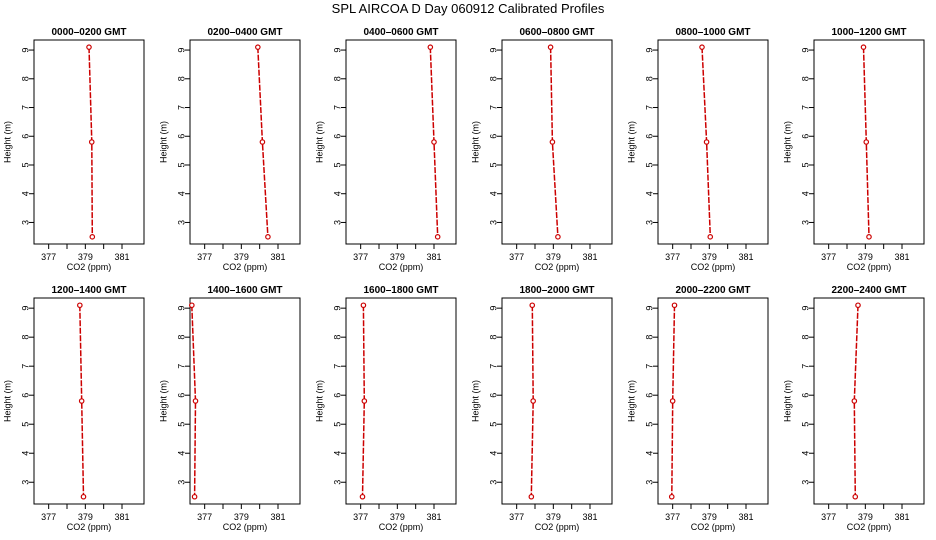 The width and height of the screenshot is (936, 540). I want to click on panel-title: 1600–1800 GMT, so click(400, 290).